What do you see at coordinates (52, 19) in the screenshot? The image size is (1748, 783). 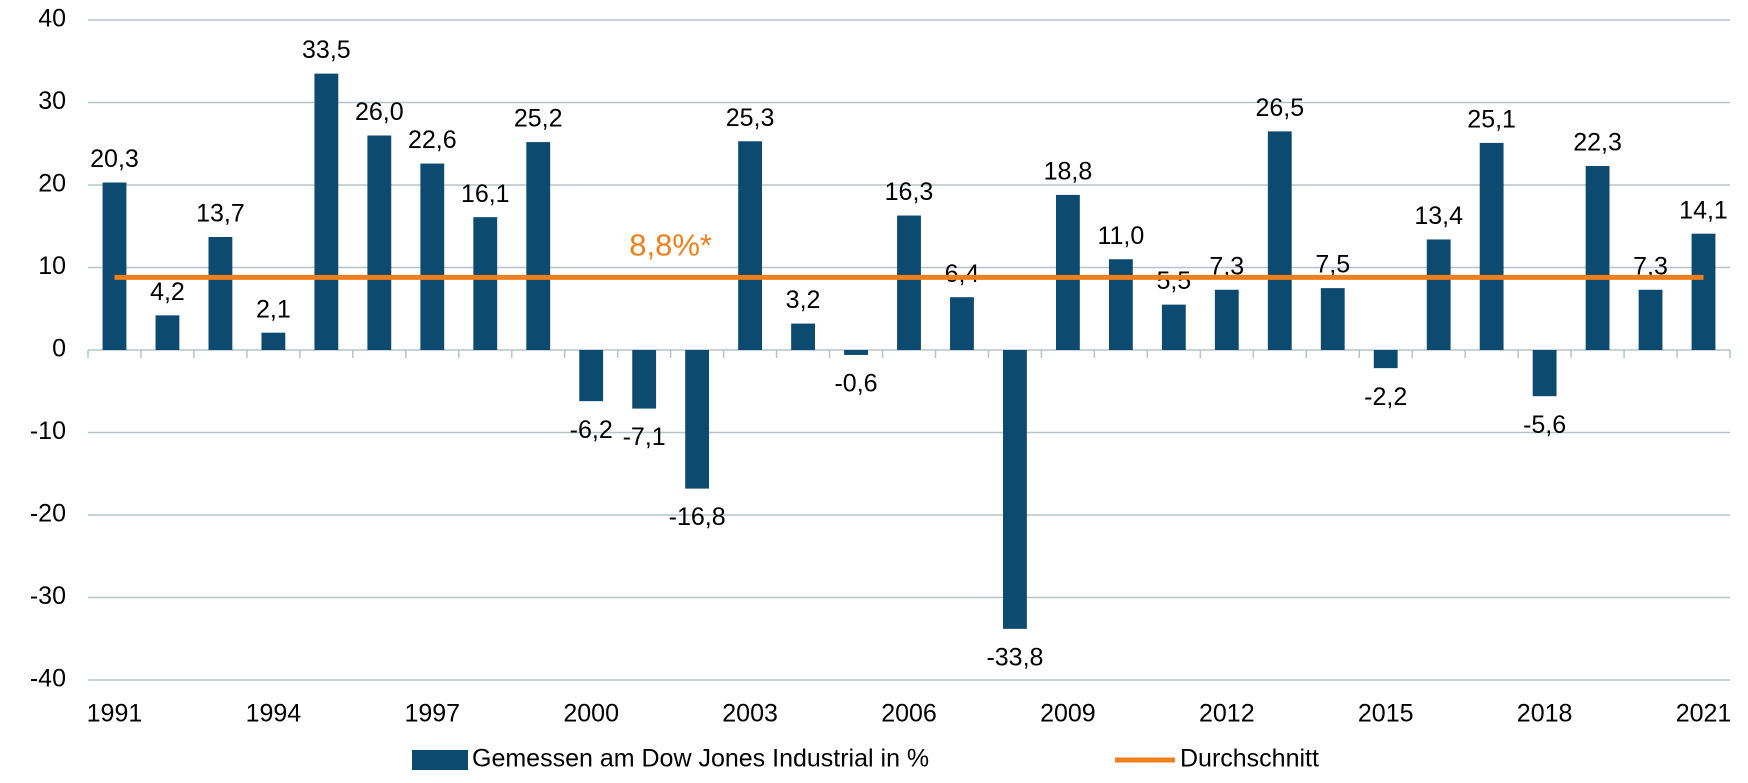 I see `y-tick-label: 40` at bounding box center [52, 19].